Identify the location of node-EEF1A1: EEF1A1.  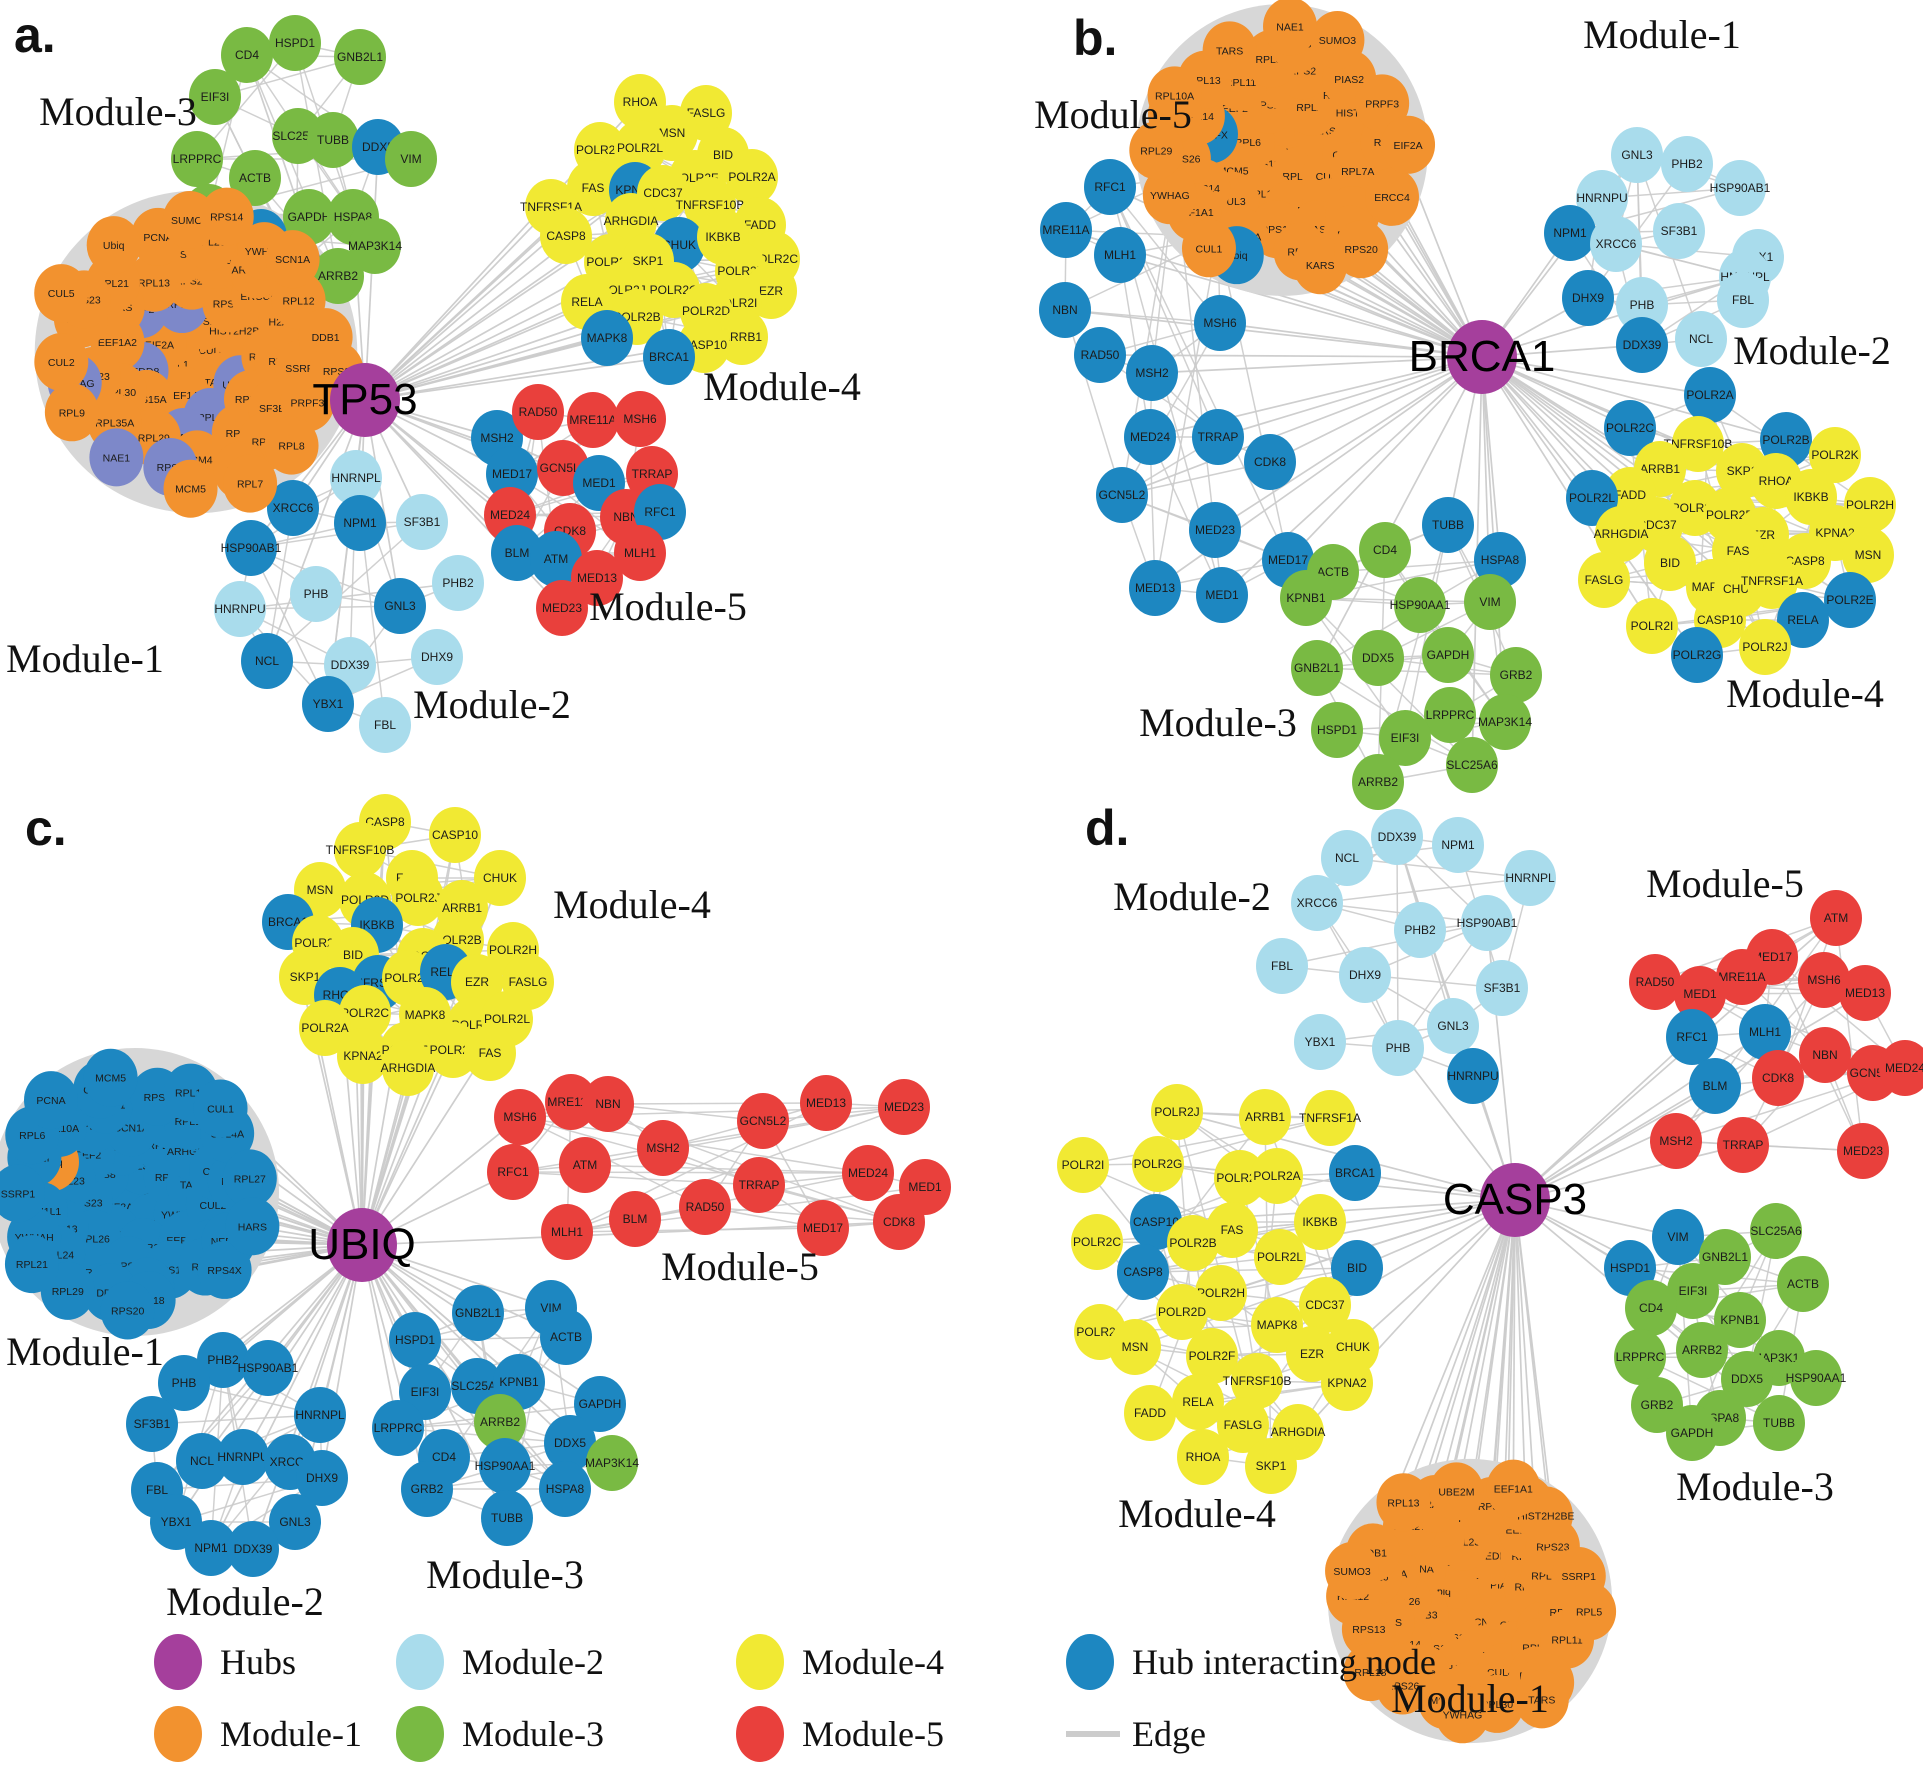
(1513, 1488).